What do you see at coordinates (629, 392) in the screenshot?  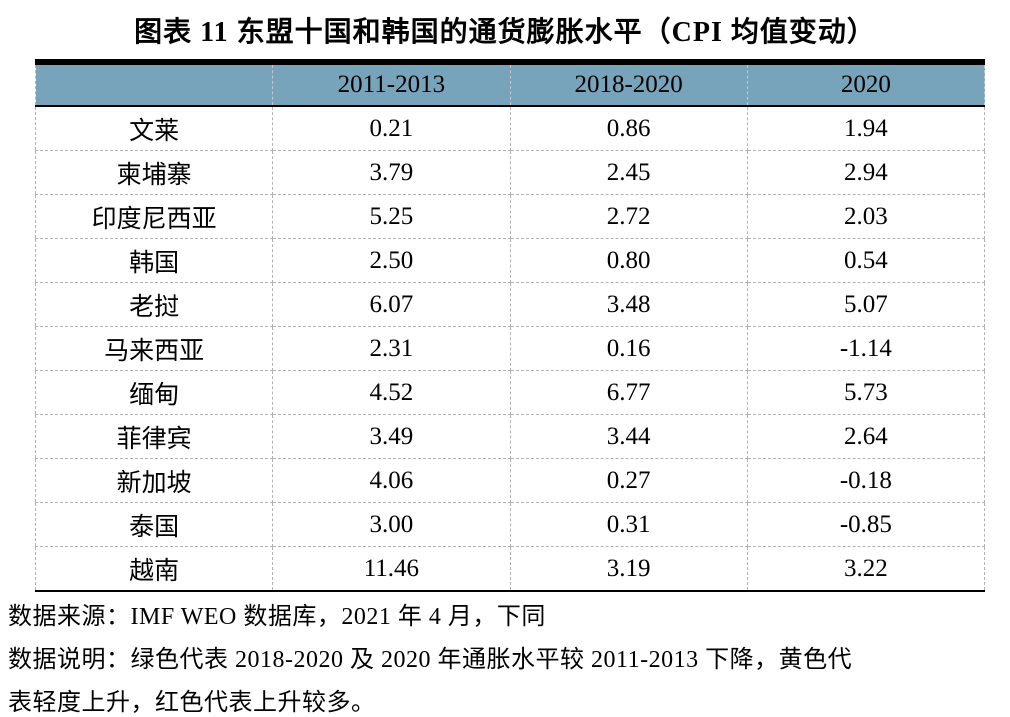 I see `value-cell: 6.77` at bounding box center [629, 392].